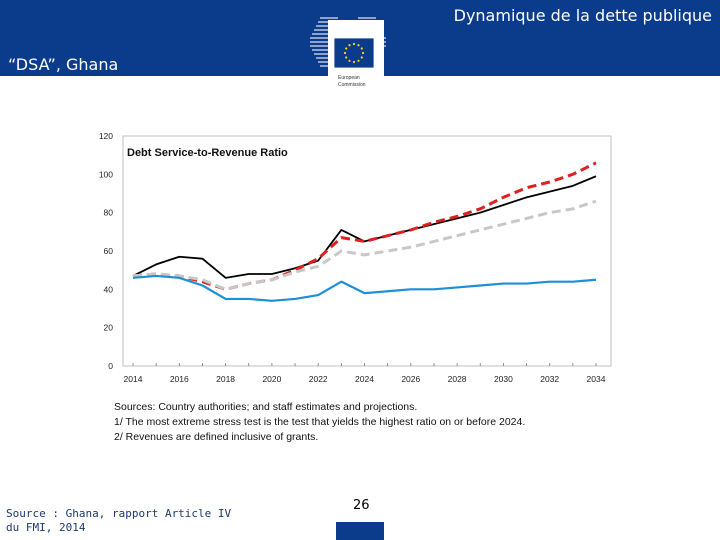 The height and width of the screenshot is (540, 720). What do you see at coordinates (225, 379) in the screenshot?
I see `x-tick-label: 2018` at bounding box center [225, 379].